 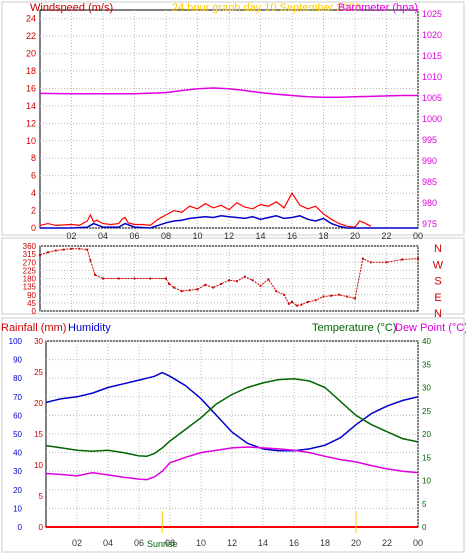 I want to click on climate-hour-tick: 18, so click(x=325, y=543).